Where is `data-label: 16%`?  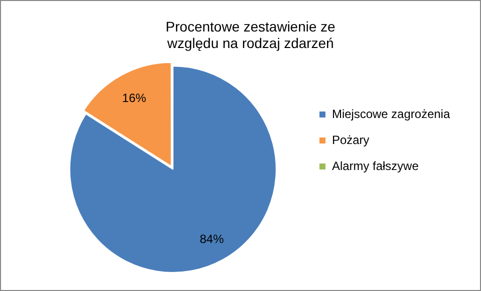 data-label: 16% is located at coordinates (134, 98).